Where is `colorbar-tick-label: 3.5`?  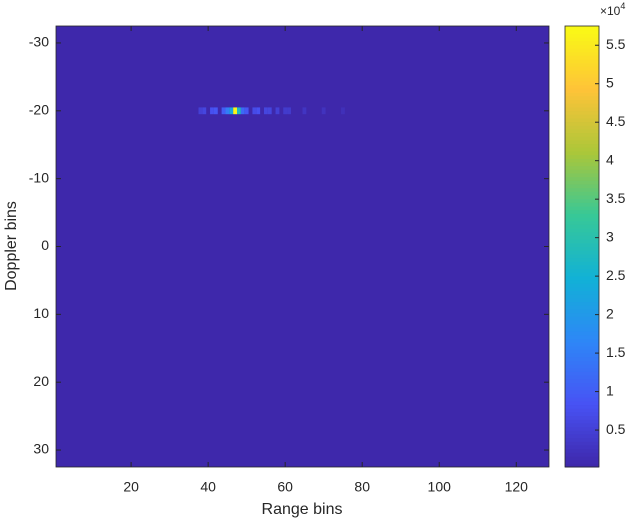
colorbar-tick-label: 3.5 is located at coordinates (616, 198).